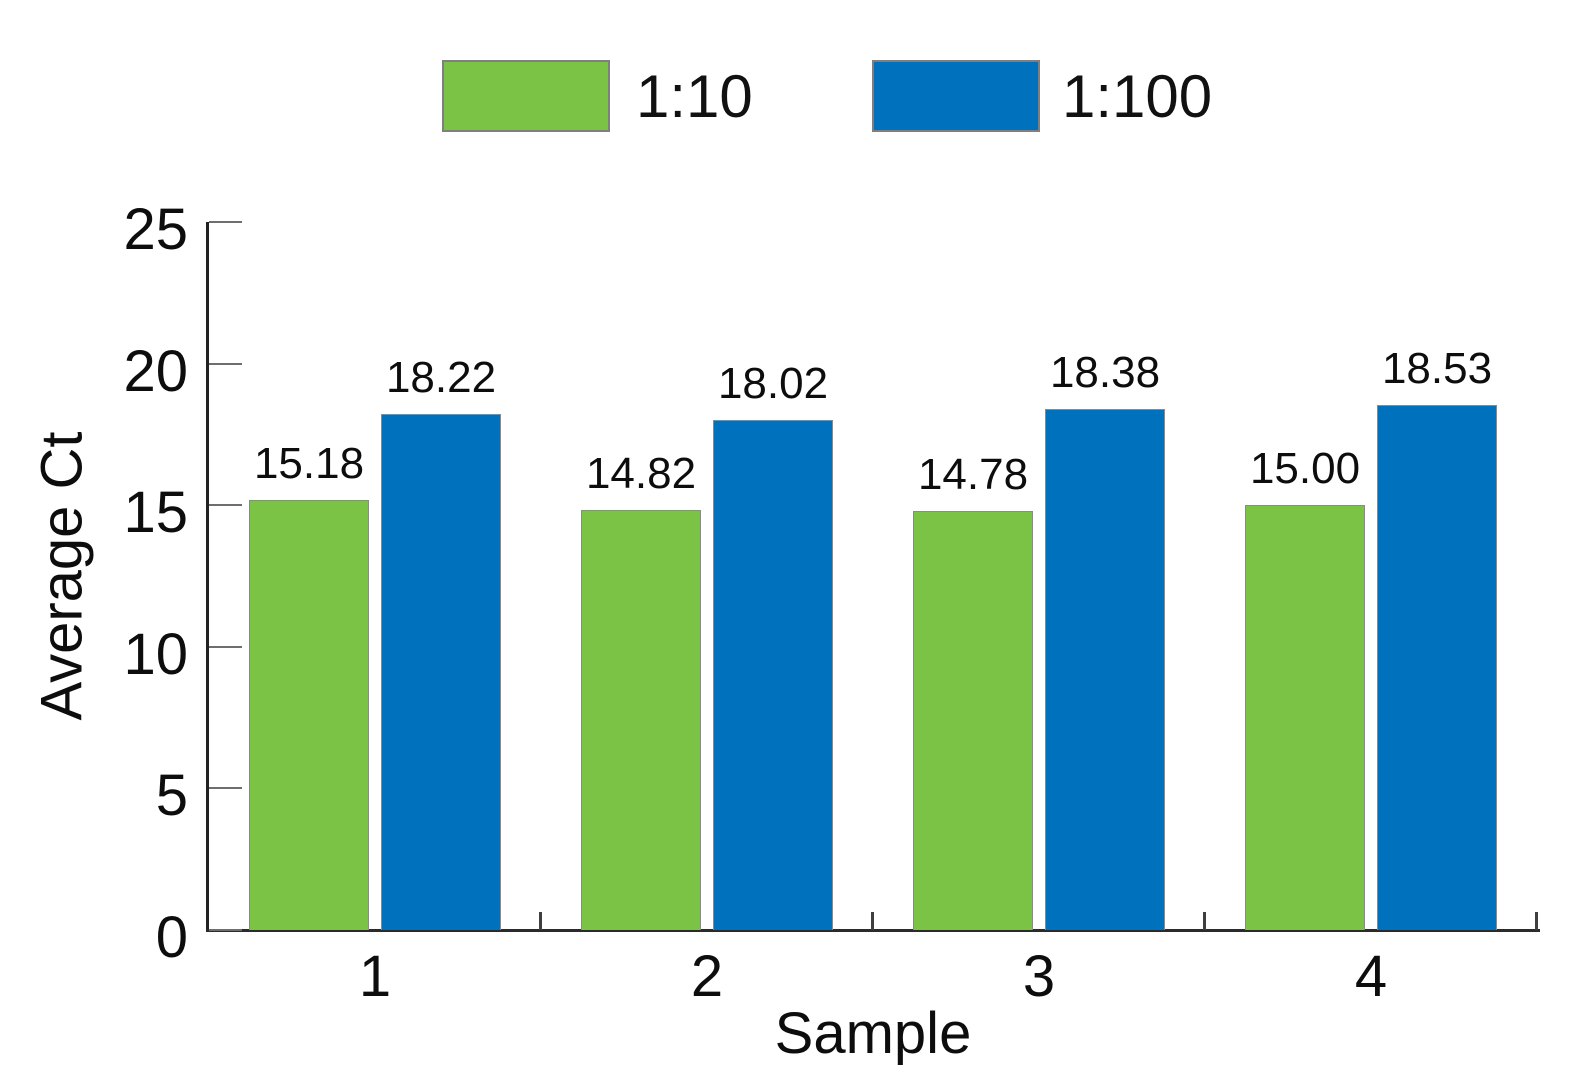 This screenshot has width=1580, height=1080. Describe the element at coordinates (155, 229) in the screenshot. I see `y-tick-label: 25` at that location.